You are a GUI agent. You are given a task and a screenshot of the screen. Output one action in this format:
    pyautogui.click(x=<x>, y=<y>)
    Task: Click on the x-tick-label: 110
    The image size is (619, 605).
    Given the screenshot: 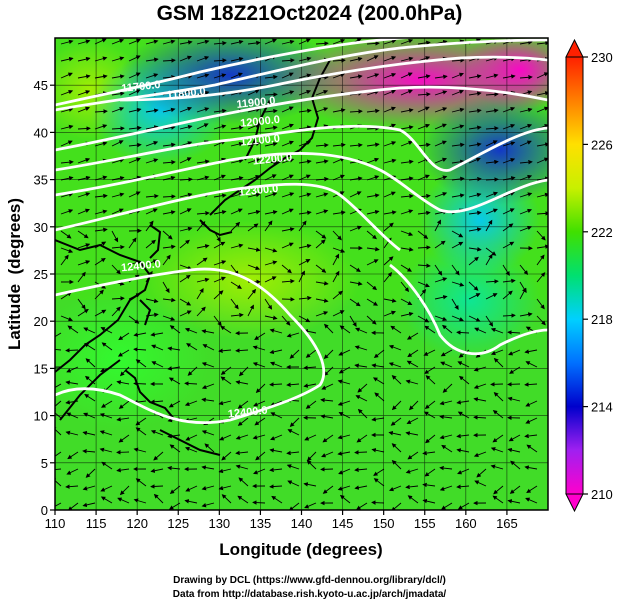 What is the action you would take?
    pyautogui.click(x=55, y=523)
    